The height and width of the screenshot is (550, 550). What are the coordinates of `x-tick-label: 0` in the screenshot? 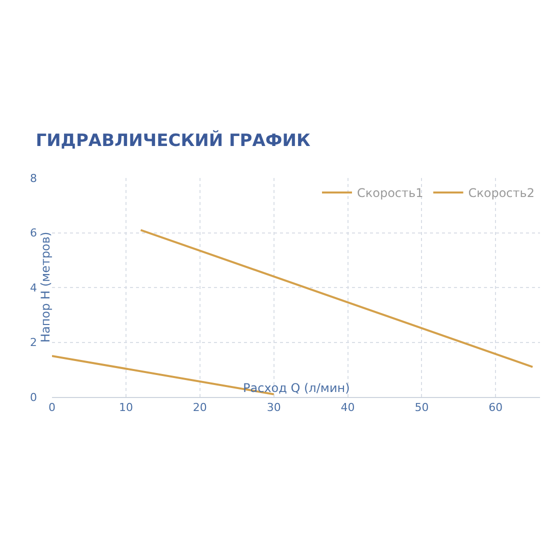 It's located at (52, 407).